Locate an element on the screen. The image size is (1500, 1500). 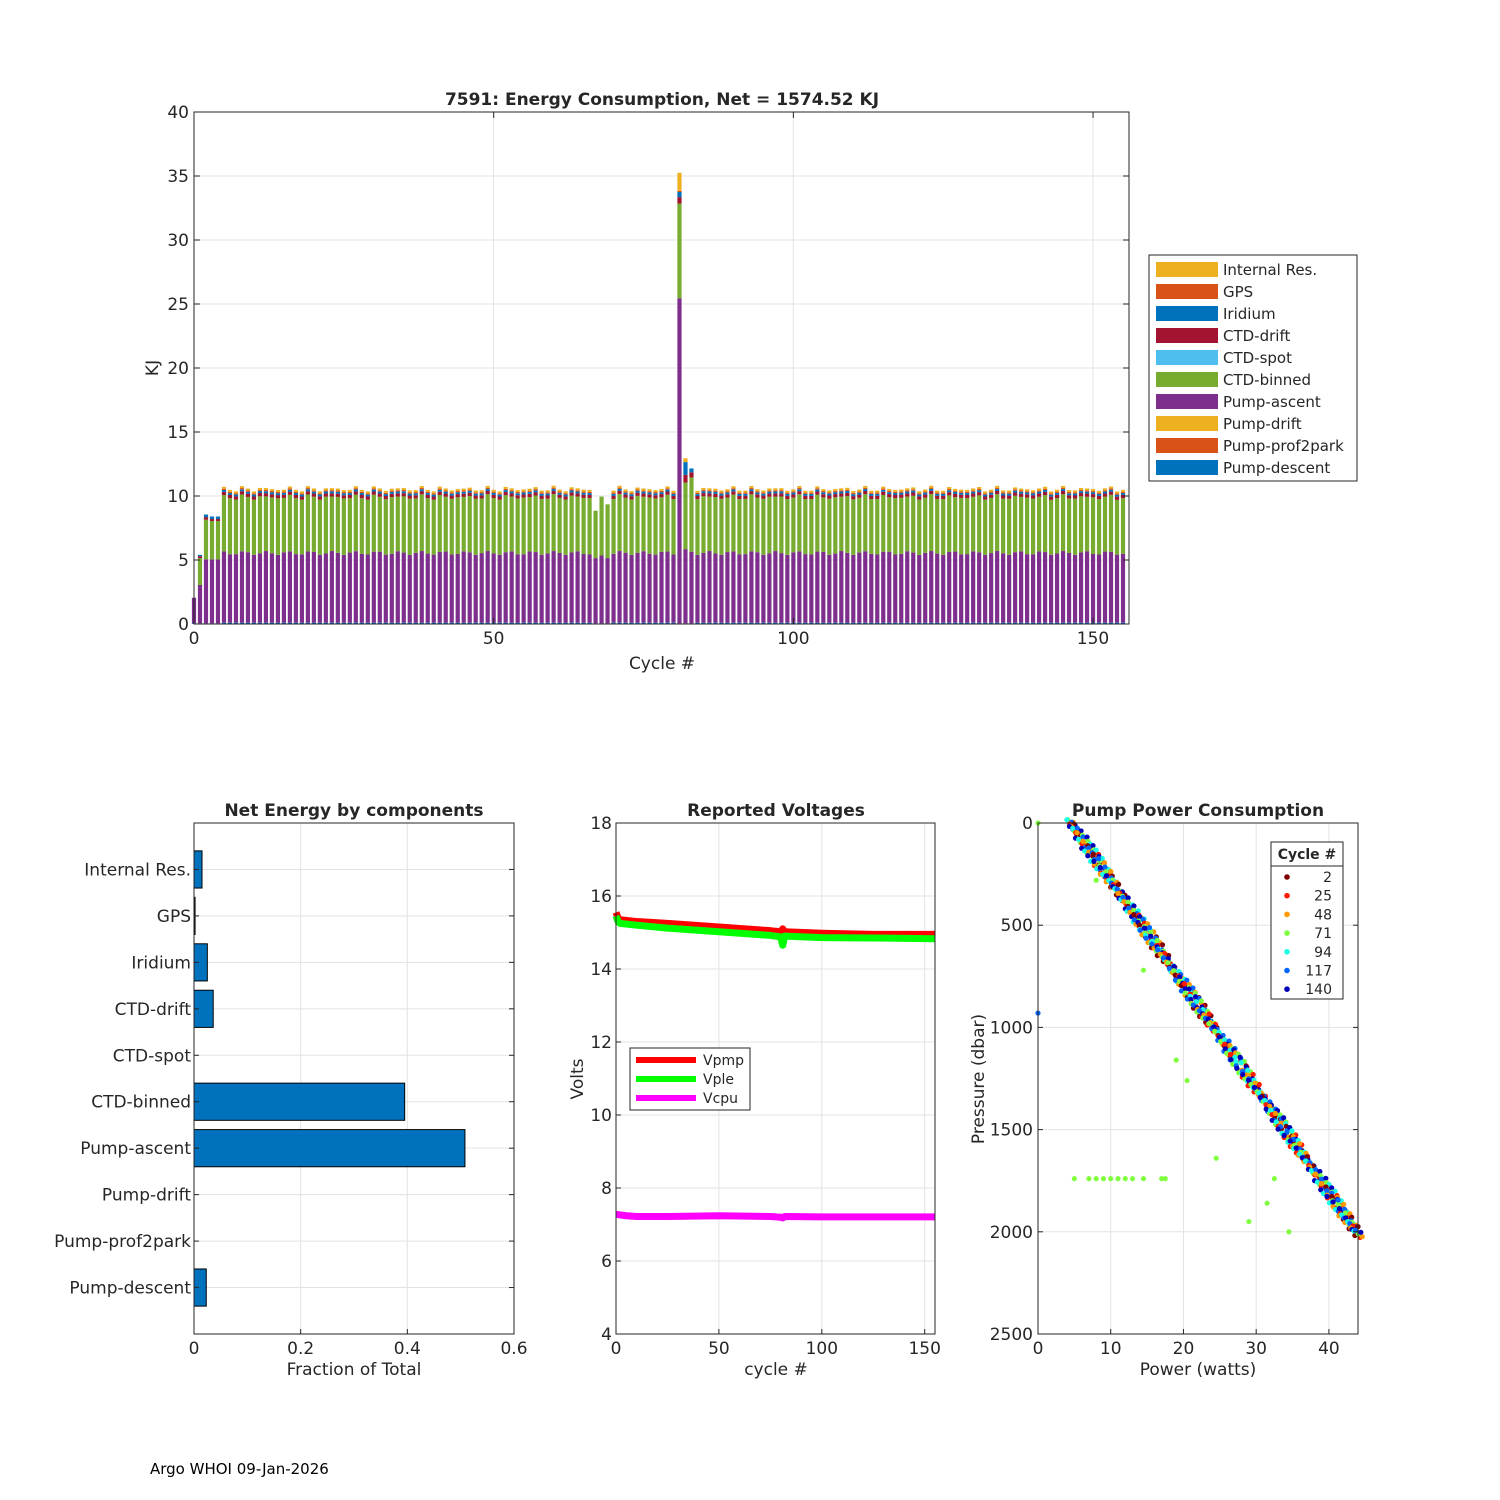
pump-ticks: 0 10 20 30 40 0 500 1000 1500 2000 2500 is located at coordinates (1174, 1086).